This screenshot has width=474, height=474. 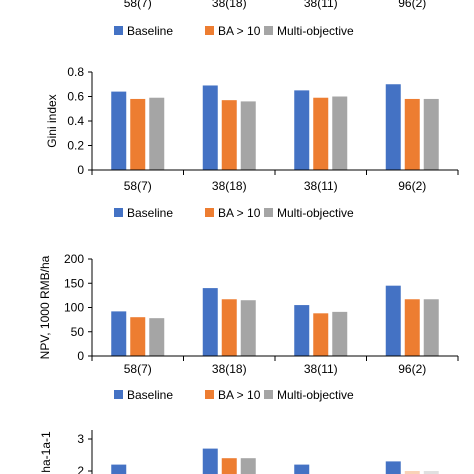 I want to click on y-tick-label: 3, so click(x=80, y=439).